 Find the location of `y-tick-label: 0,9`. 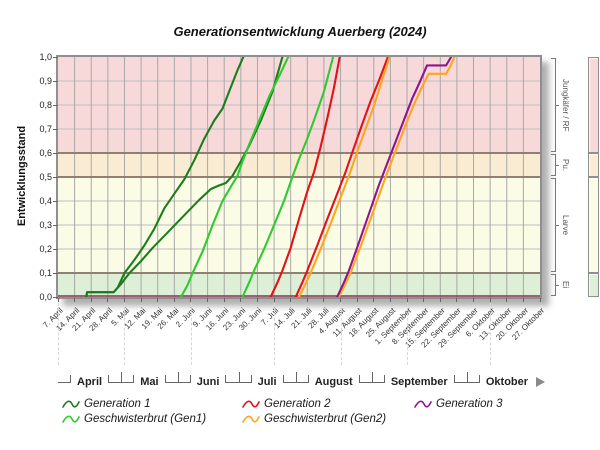

y-tick-label: 0,9 is located at coordinates (45, 80).